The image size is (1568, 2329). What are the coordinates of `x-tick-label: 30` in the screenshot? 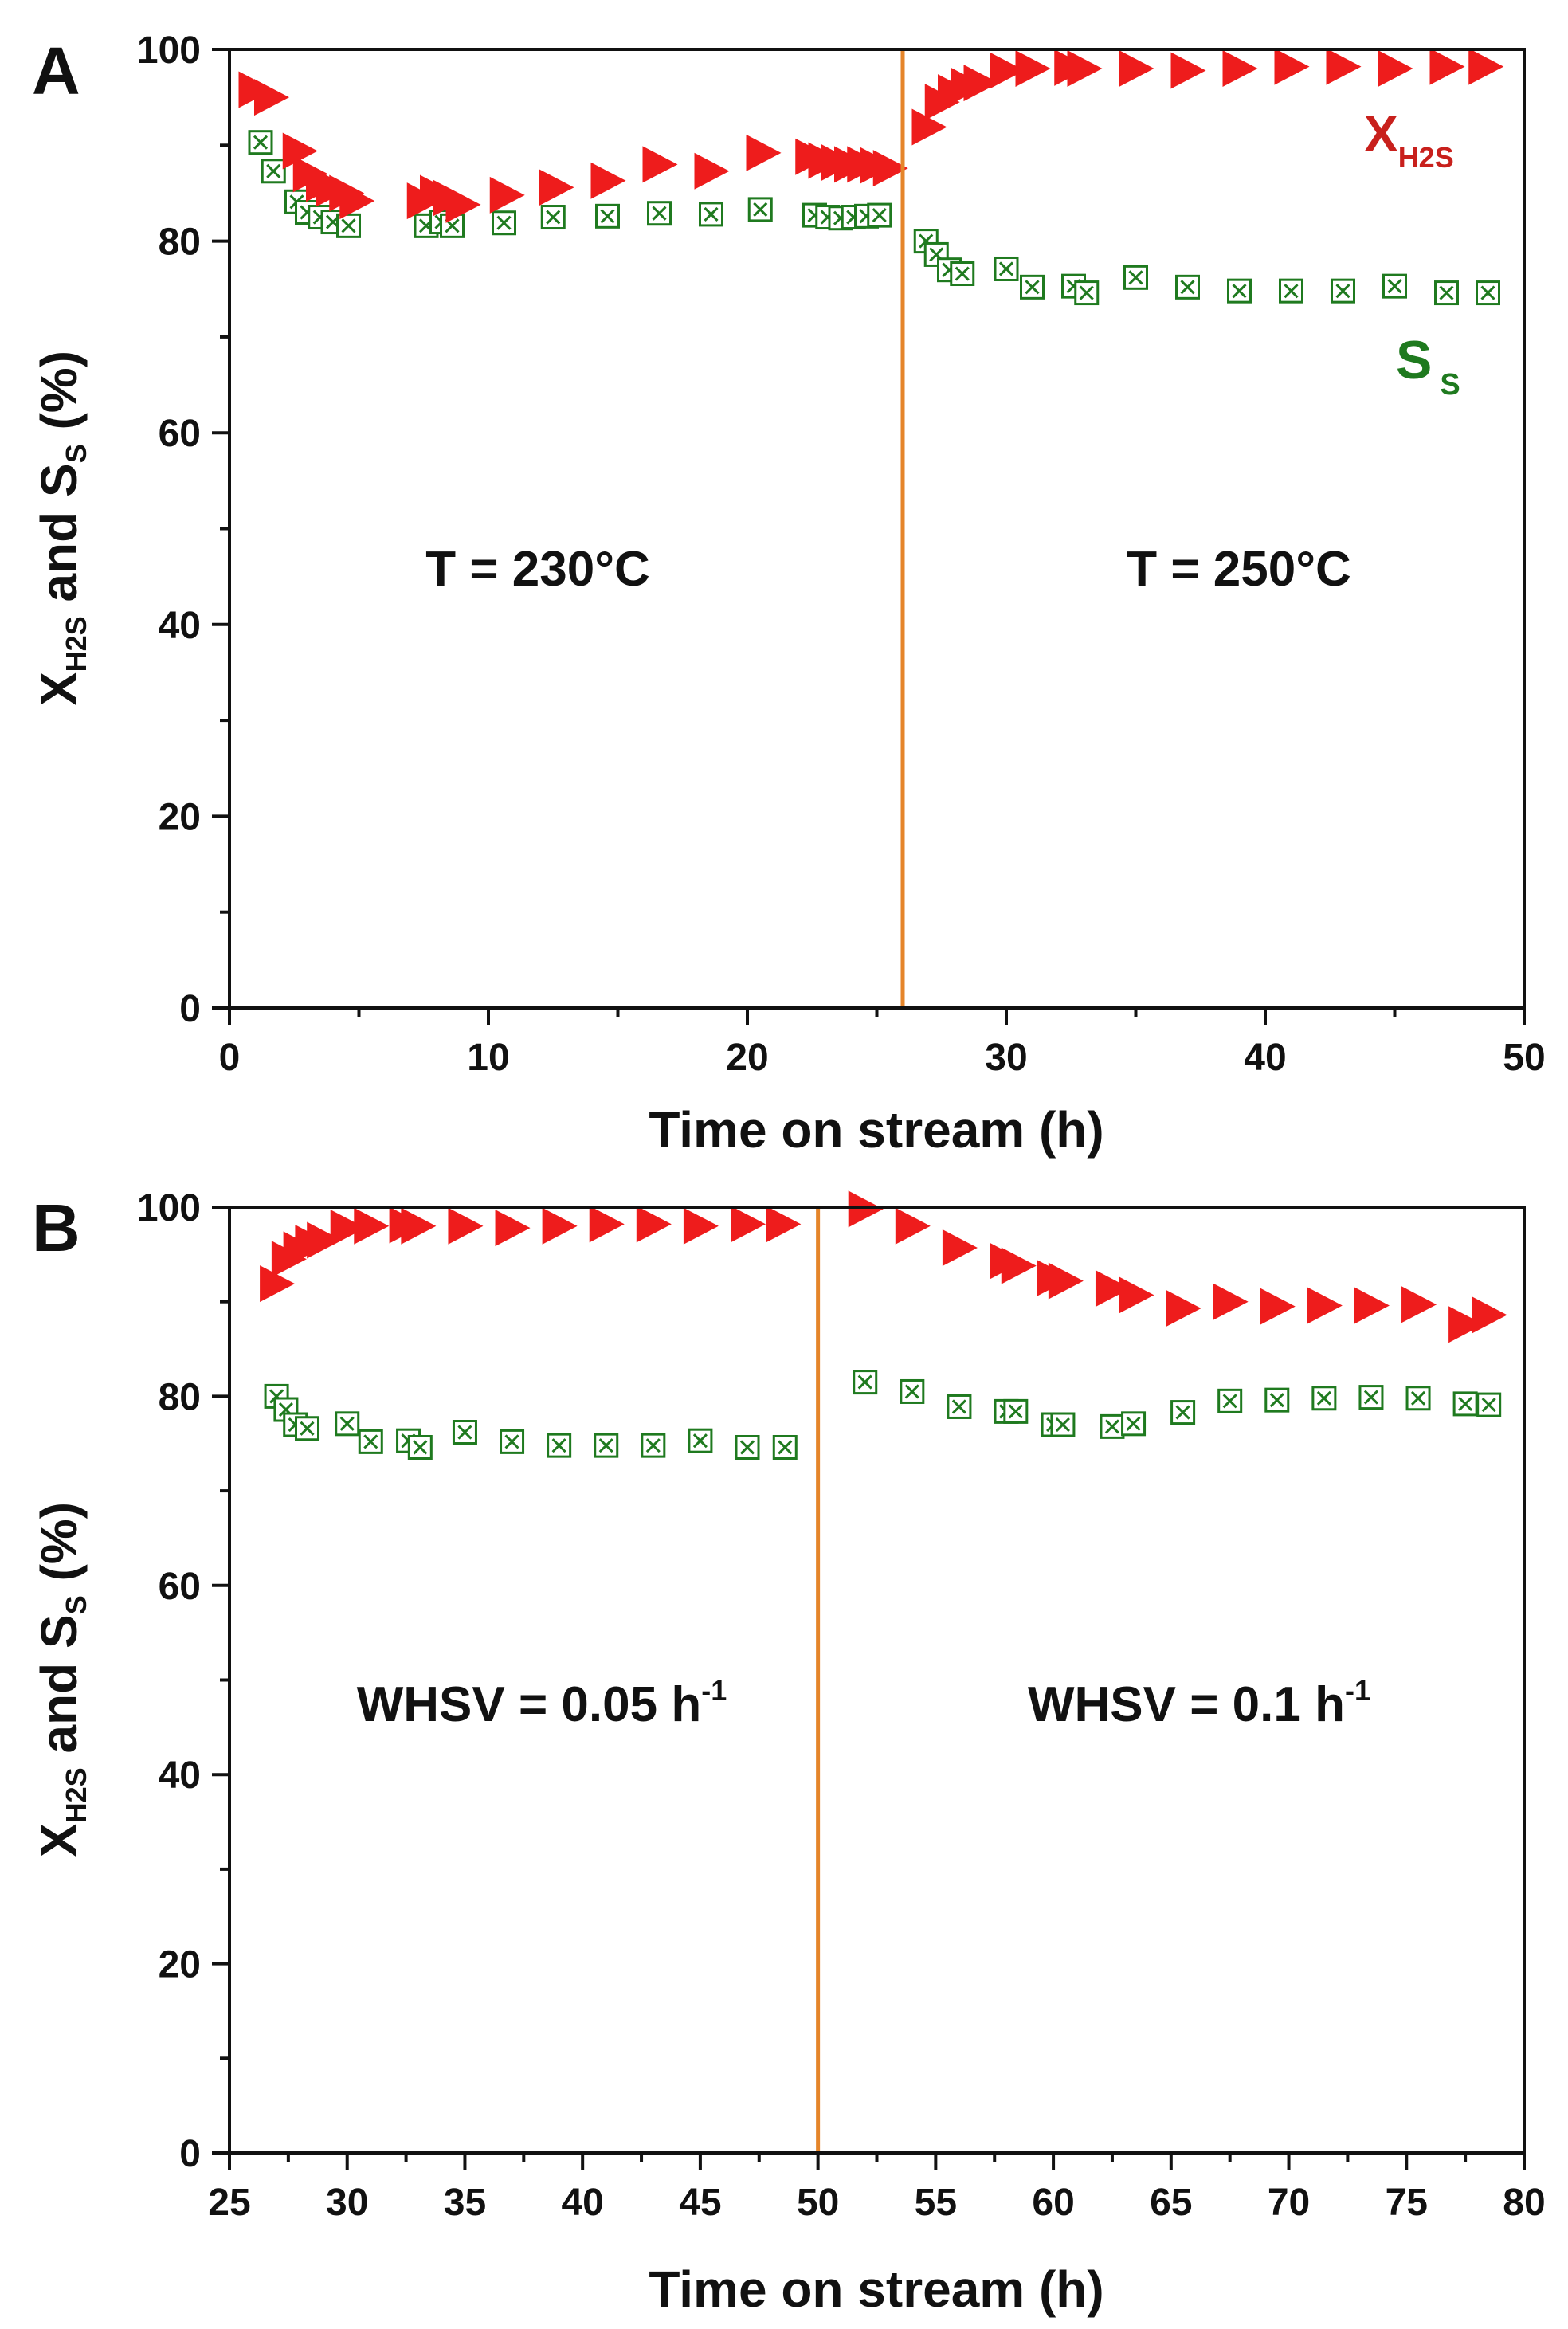 It's located at (1006, 1058).